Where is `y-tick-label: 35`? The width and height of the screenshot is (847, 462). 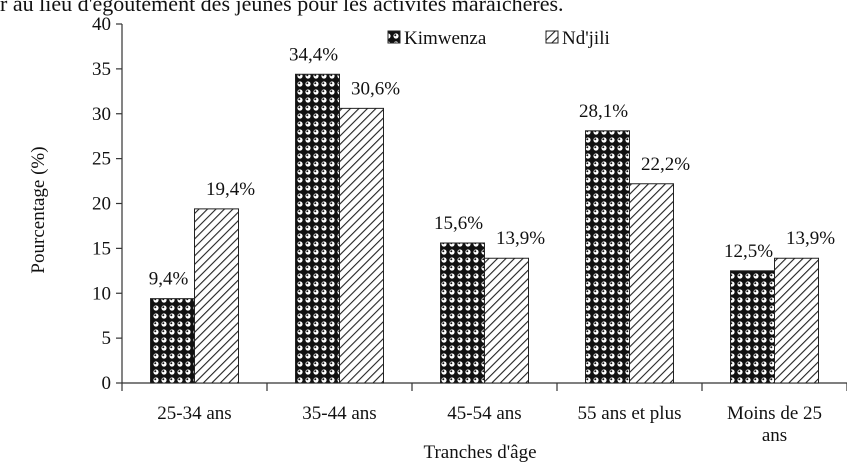
y-tick-label: 35 is located at coordinates (101, 69).